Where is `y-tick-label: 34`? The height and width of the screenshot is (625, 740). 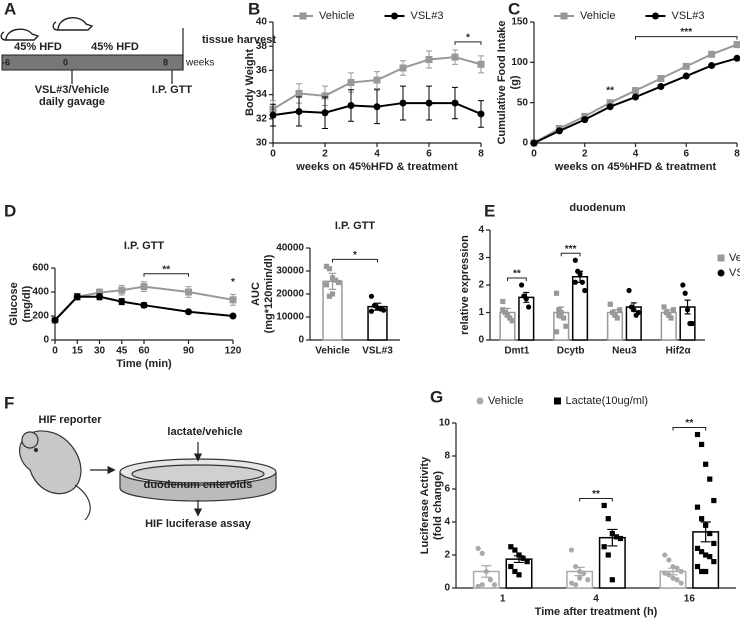 y-tick-label: 34 is located at coordinates (262, 94).